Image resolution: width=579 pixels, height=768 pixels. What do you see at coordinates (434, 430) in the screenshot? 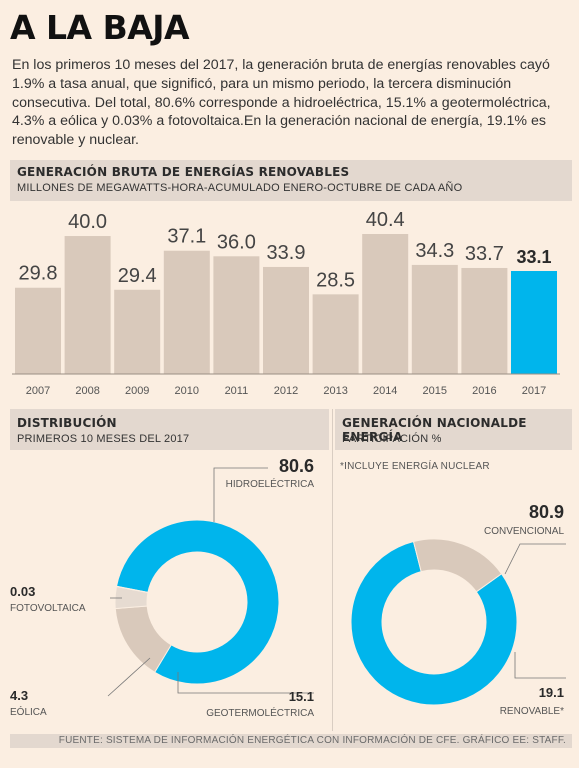
I see `national-title: GENERACIÓN NACIONALDE ENERGÍA` at bounding box center [434, 430].